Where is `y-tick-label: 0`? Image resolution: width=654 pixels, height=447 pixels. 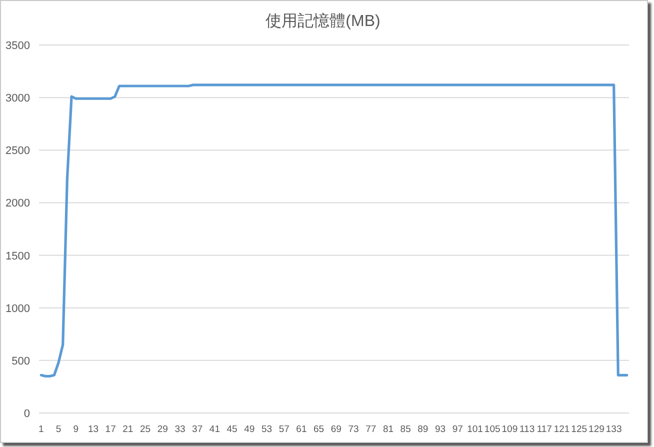
y-tick-label: 0 is located at coordinates (27, 414).